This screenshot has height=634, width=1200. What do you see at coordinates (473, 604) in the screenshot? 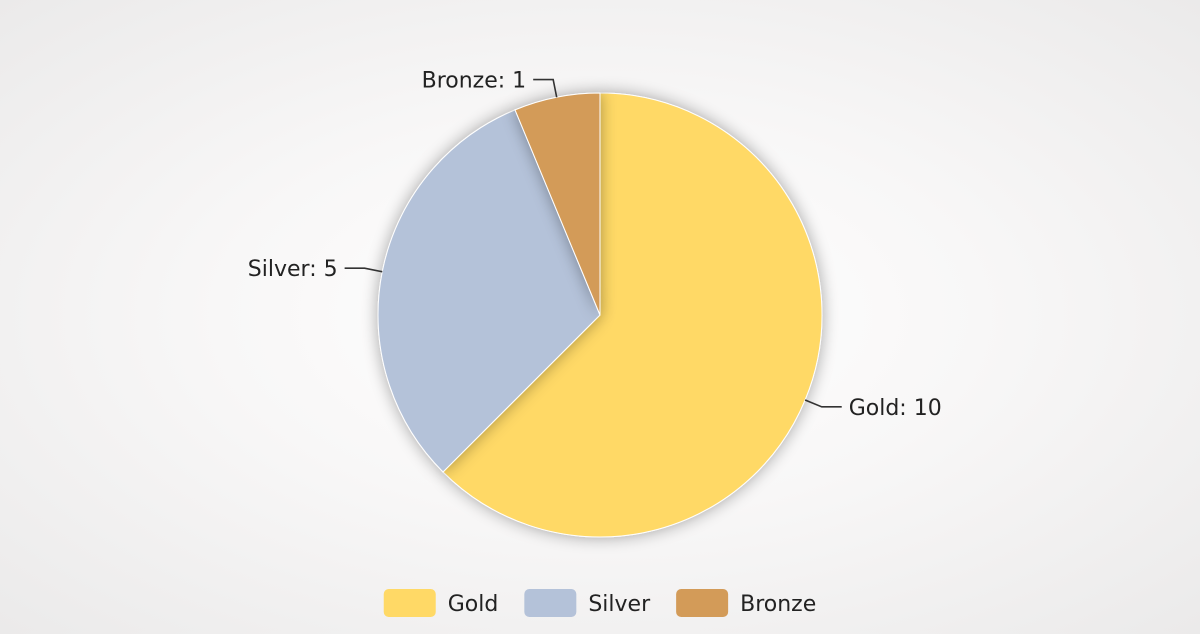
I see `legend-label-gold: Gold` at bounding box center [473, 604].